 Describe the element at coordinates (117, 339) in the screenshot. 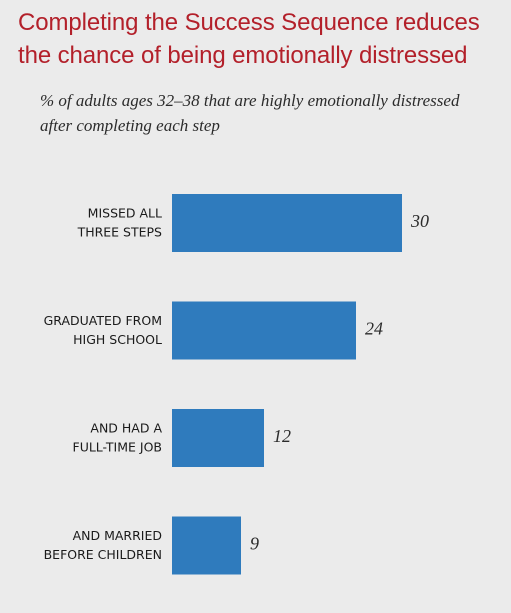

I see `category-label-1-line-1: HIGH SCHOOL` at that location.